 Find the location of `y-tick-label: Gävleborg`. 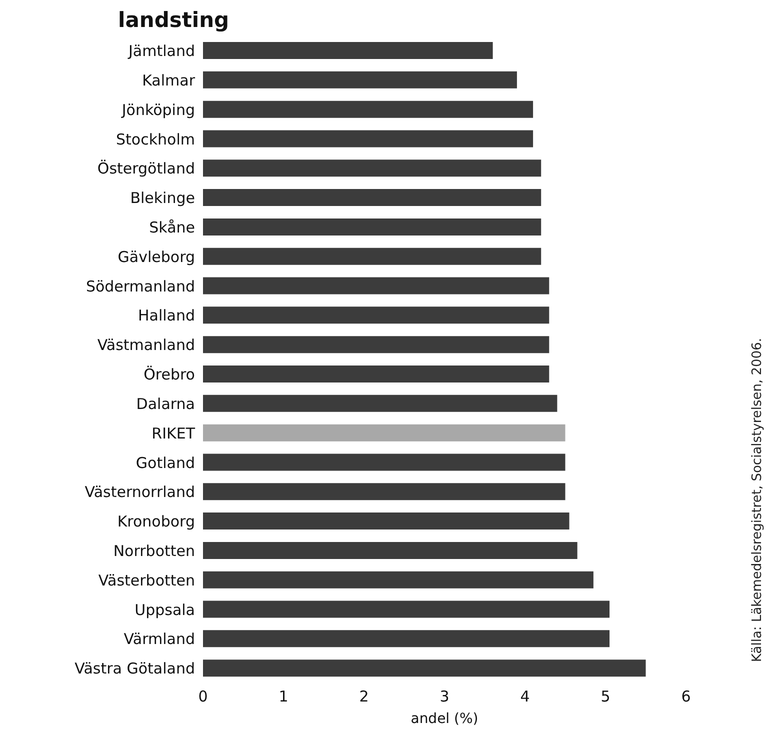

y-tick-label: Gävleborg is located at coordinates (156, 257).